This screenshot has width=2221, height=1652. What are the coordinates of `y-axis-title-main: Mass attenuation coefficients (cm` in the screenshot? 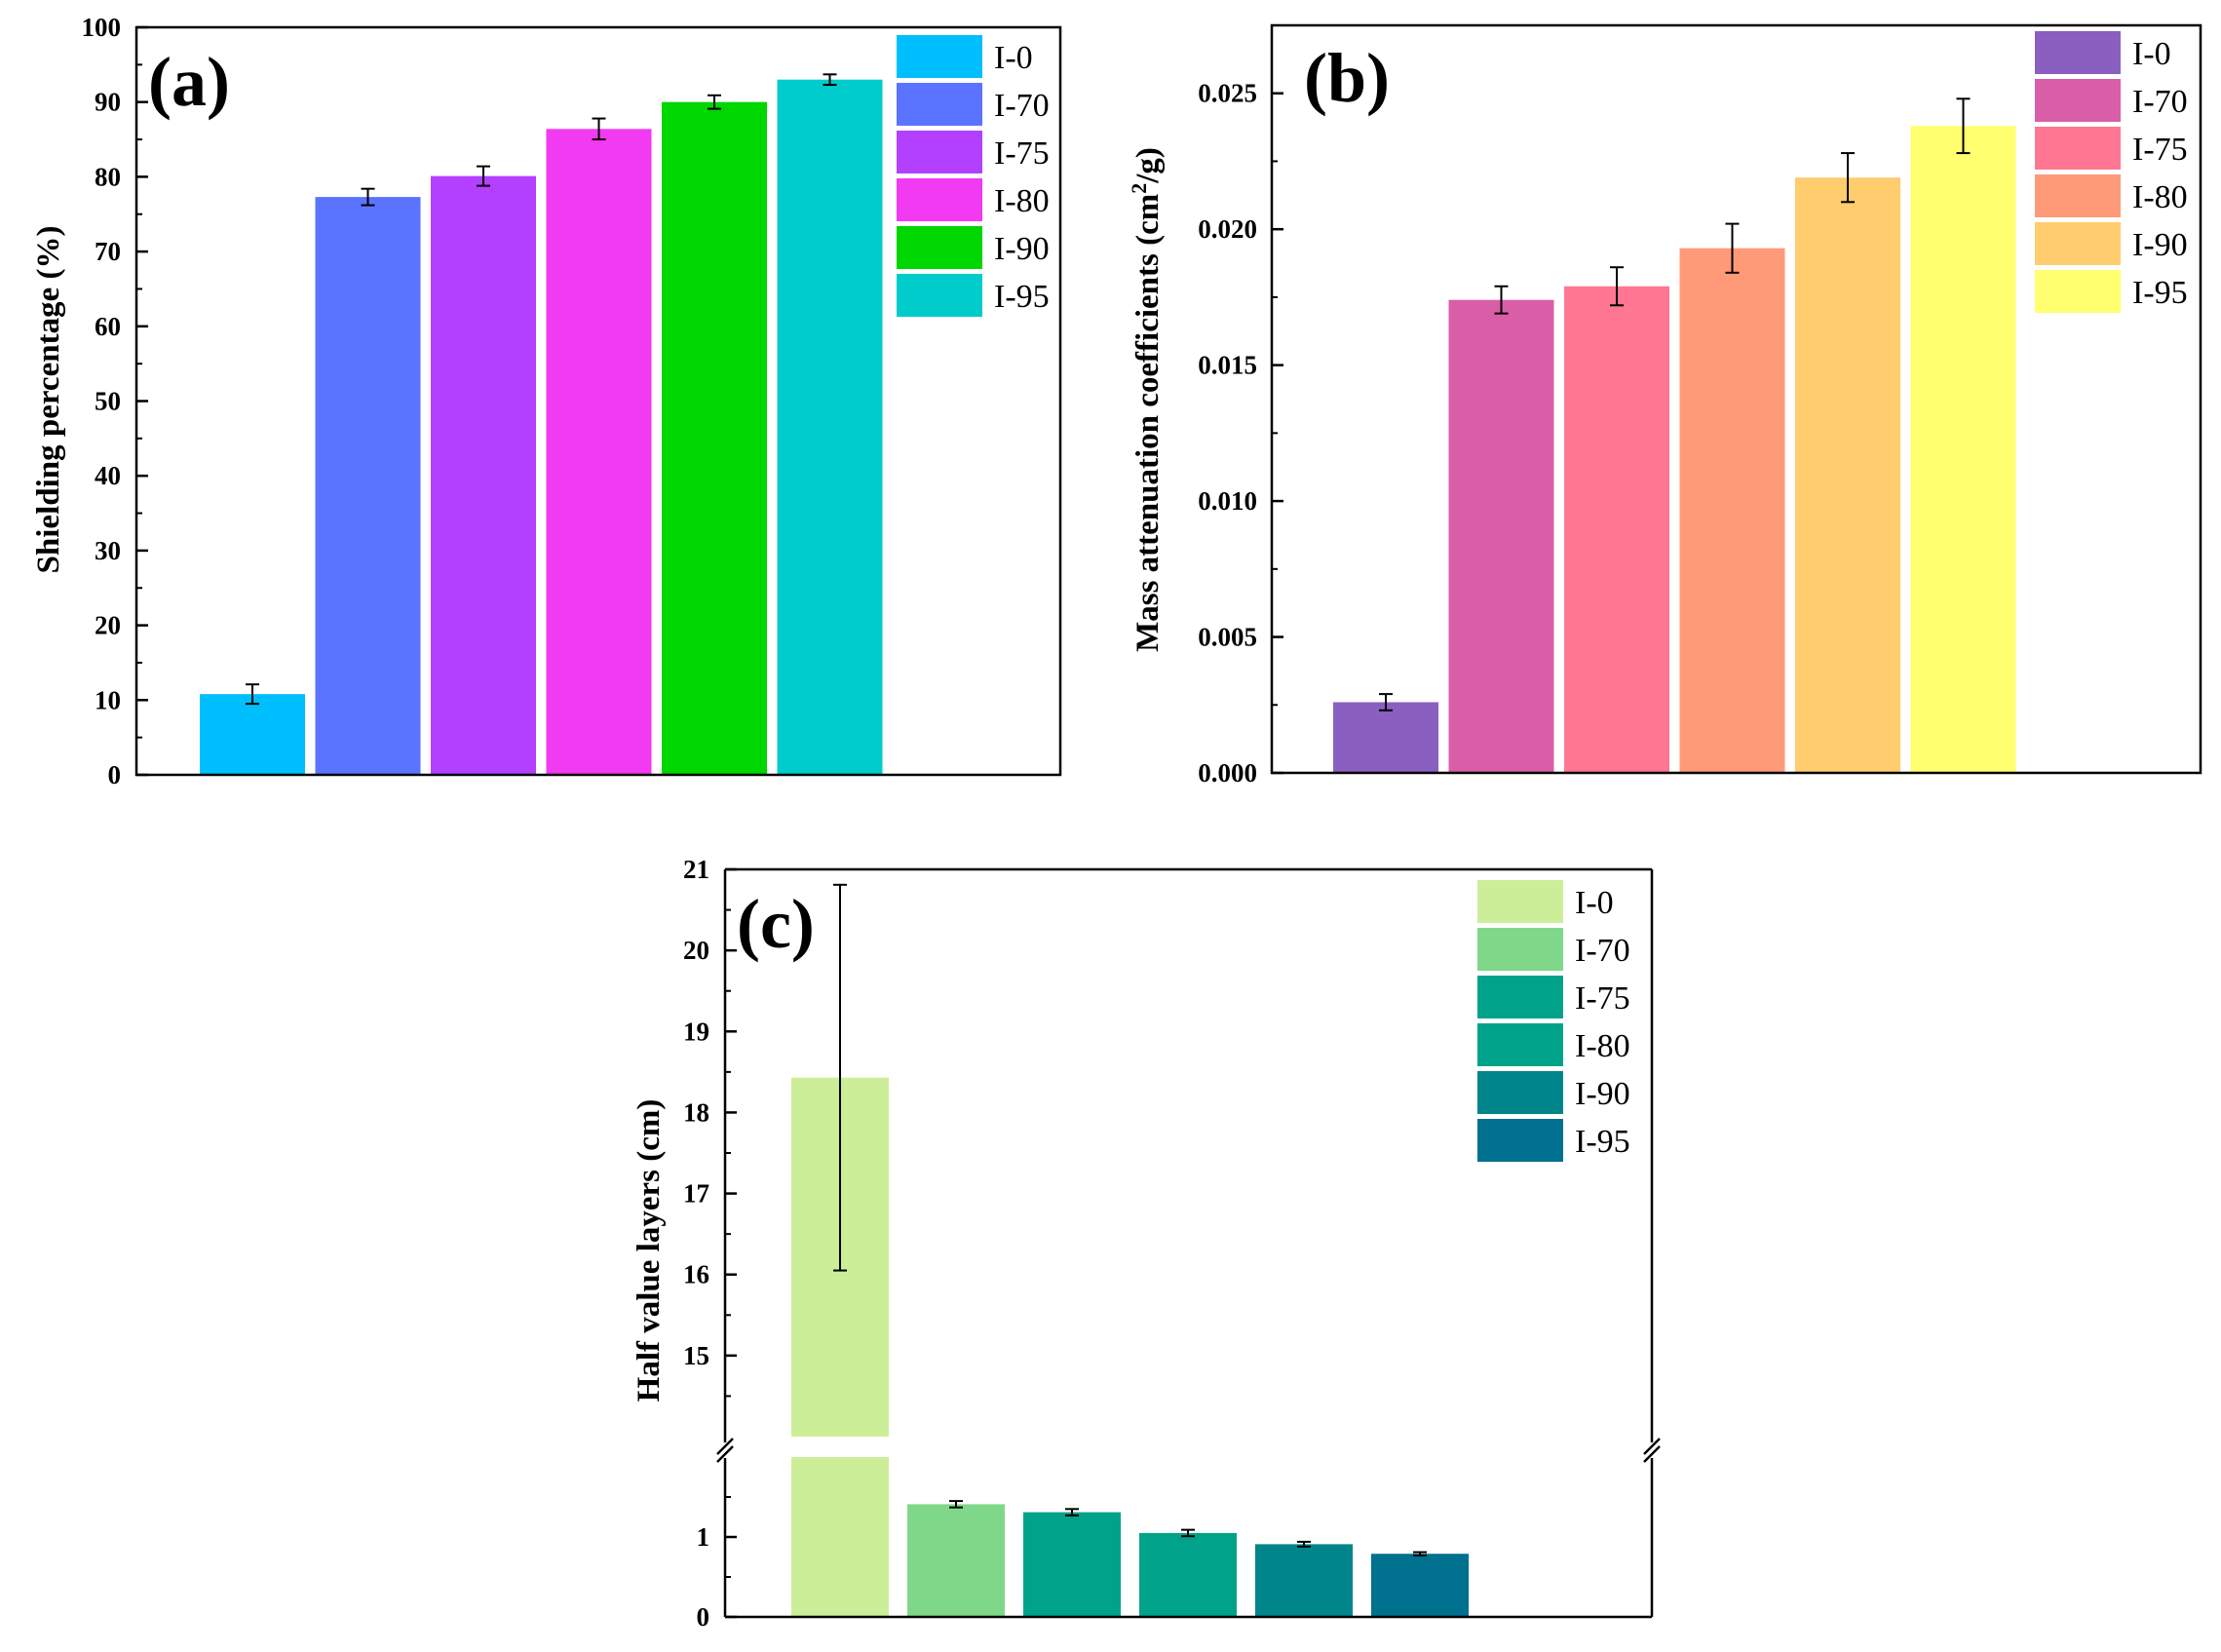 It's located at (1148, 423).